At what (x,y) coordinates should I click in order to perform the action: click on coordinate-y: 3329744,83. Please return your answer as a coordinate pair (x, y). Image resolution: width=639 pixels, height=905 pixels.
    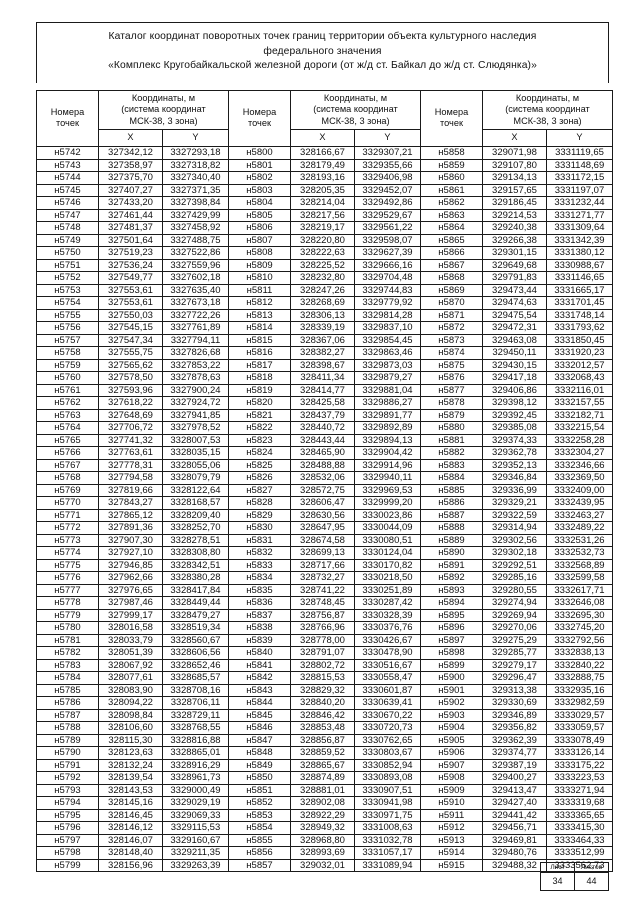
    Looking at the image, I should click on (387, 290).